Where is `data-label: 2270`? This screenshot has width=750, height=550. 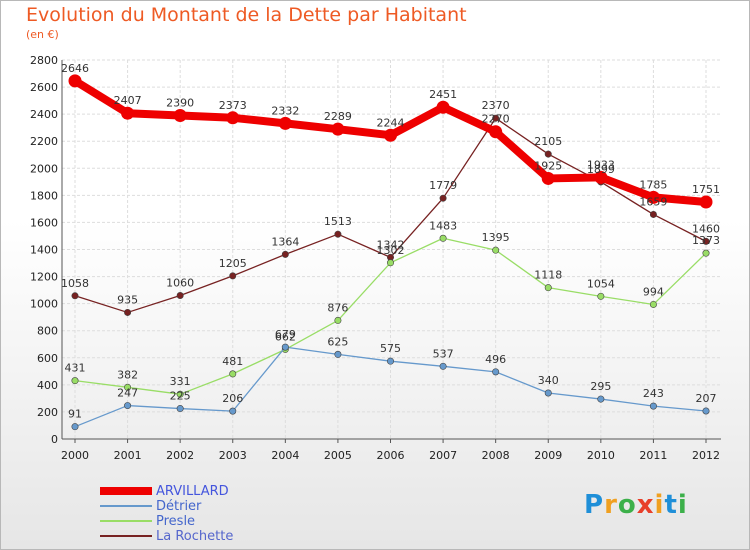
data-label: 2270 is located at coordinates (496, 119).